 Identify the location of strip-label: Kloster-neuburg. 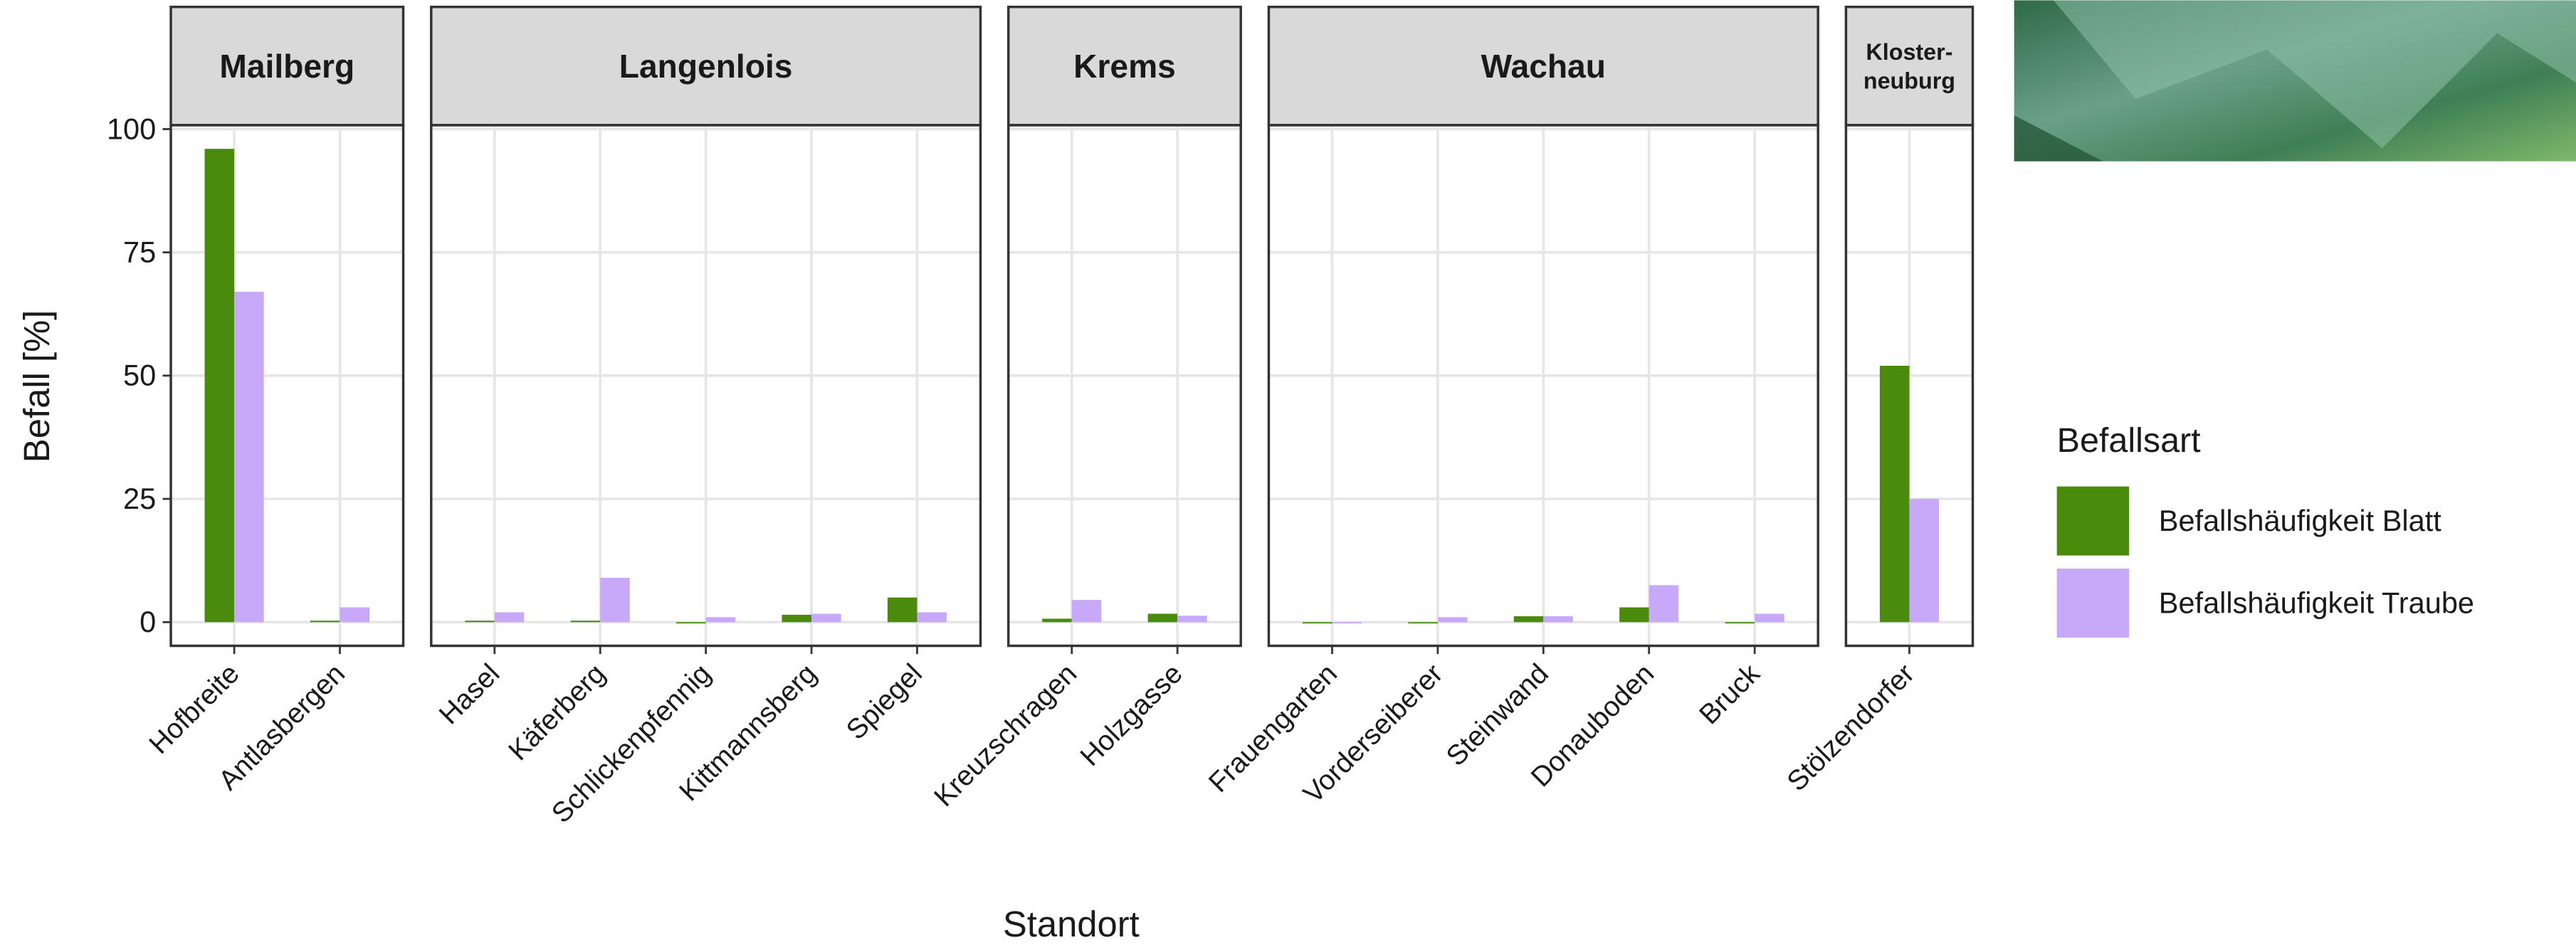
(1909, 66).